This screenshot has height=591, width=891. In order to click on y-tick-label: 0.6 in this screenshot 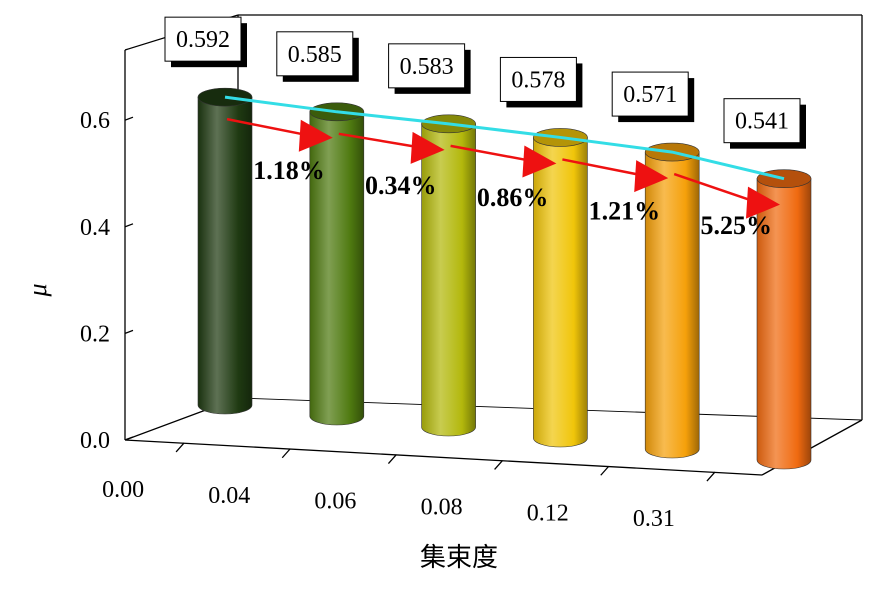, I will do `click(95, 121)`.